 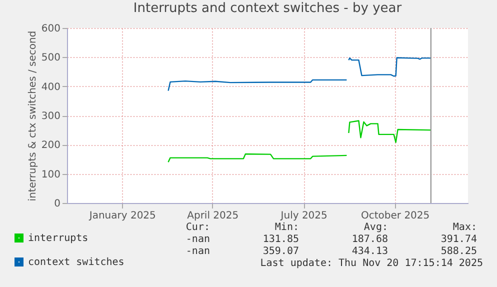 What do you see at coordinates (213, 216) in the screenshot?
I see `x-tick-label: April 2025` at bounding box center [213, 216].